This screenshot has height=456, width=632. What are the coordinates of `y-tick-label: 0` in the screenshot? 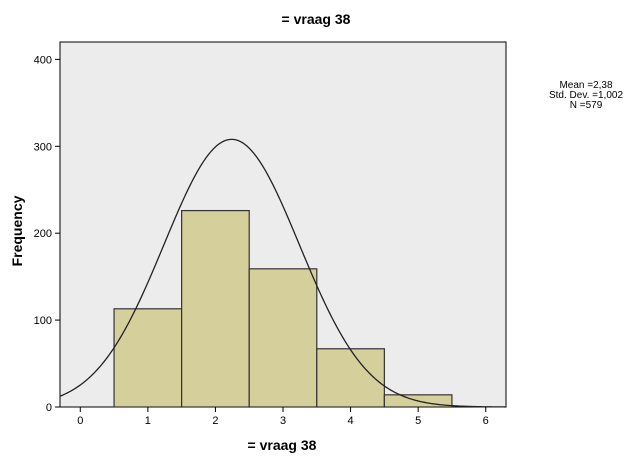 It's located at (49, 408).